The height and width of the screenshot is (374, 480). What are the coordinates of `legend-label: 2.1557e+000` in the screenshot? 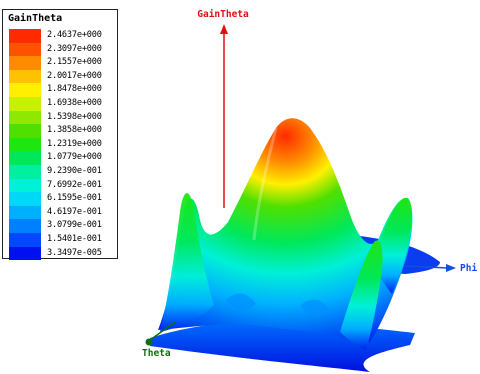 It's located at (74, 62).